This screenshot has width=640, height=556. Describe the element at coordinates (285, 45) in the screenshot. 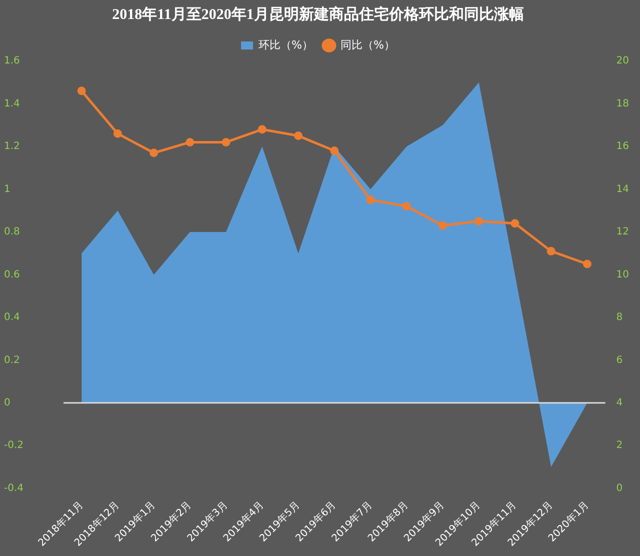

I see `legend-label: 环比（%）` at that location.